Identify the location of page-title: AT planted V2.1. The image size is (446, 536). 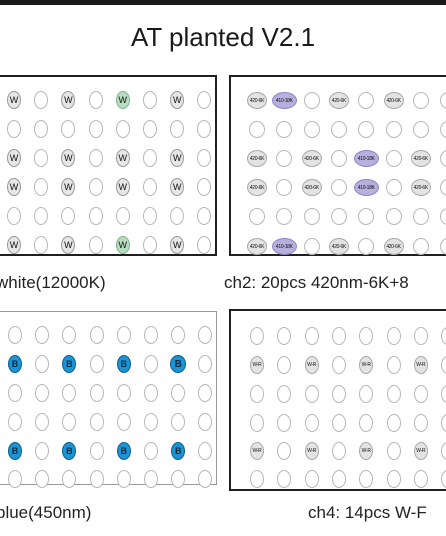
(223, 37).